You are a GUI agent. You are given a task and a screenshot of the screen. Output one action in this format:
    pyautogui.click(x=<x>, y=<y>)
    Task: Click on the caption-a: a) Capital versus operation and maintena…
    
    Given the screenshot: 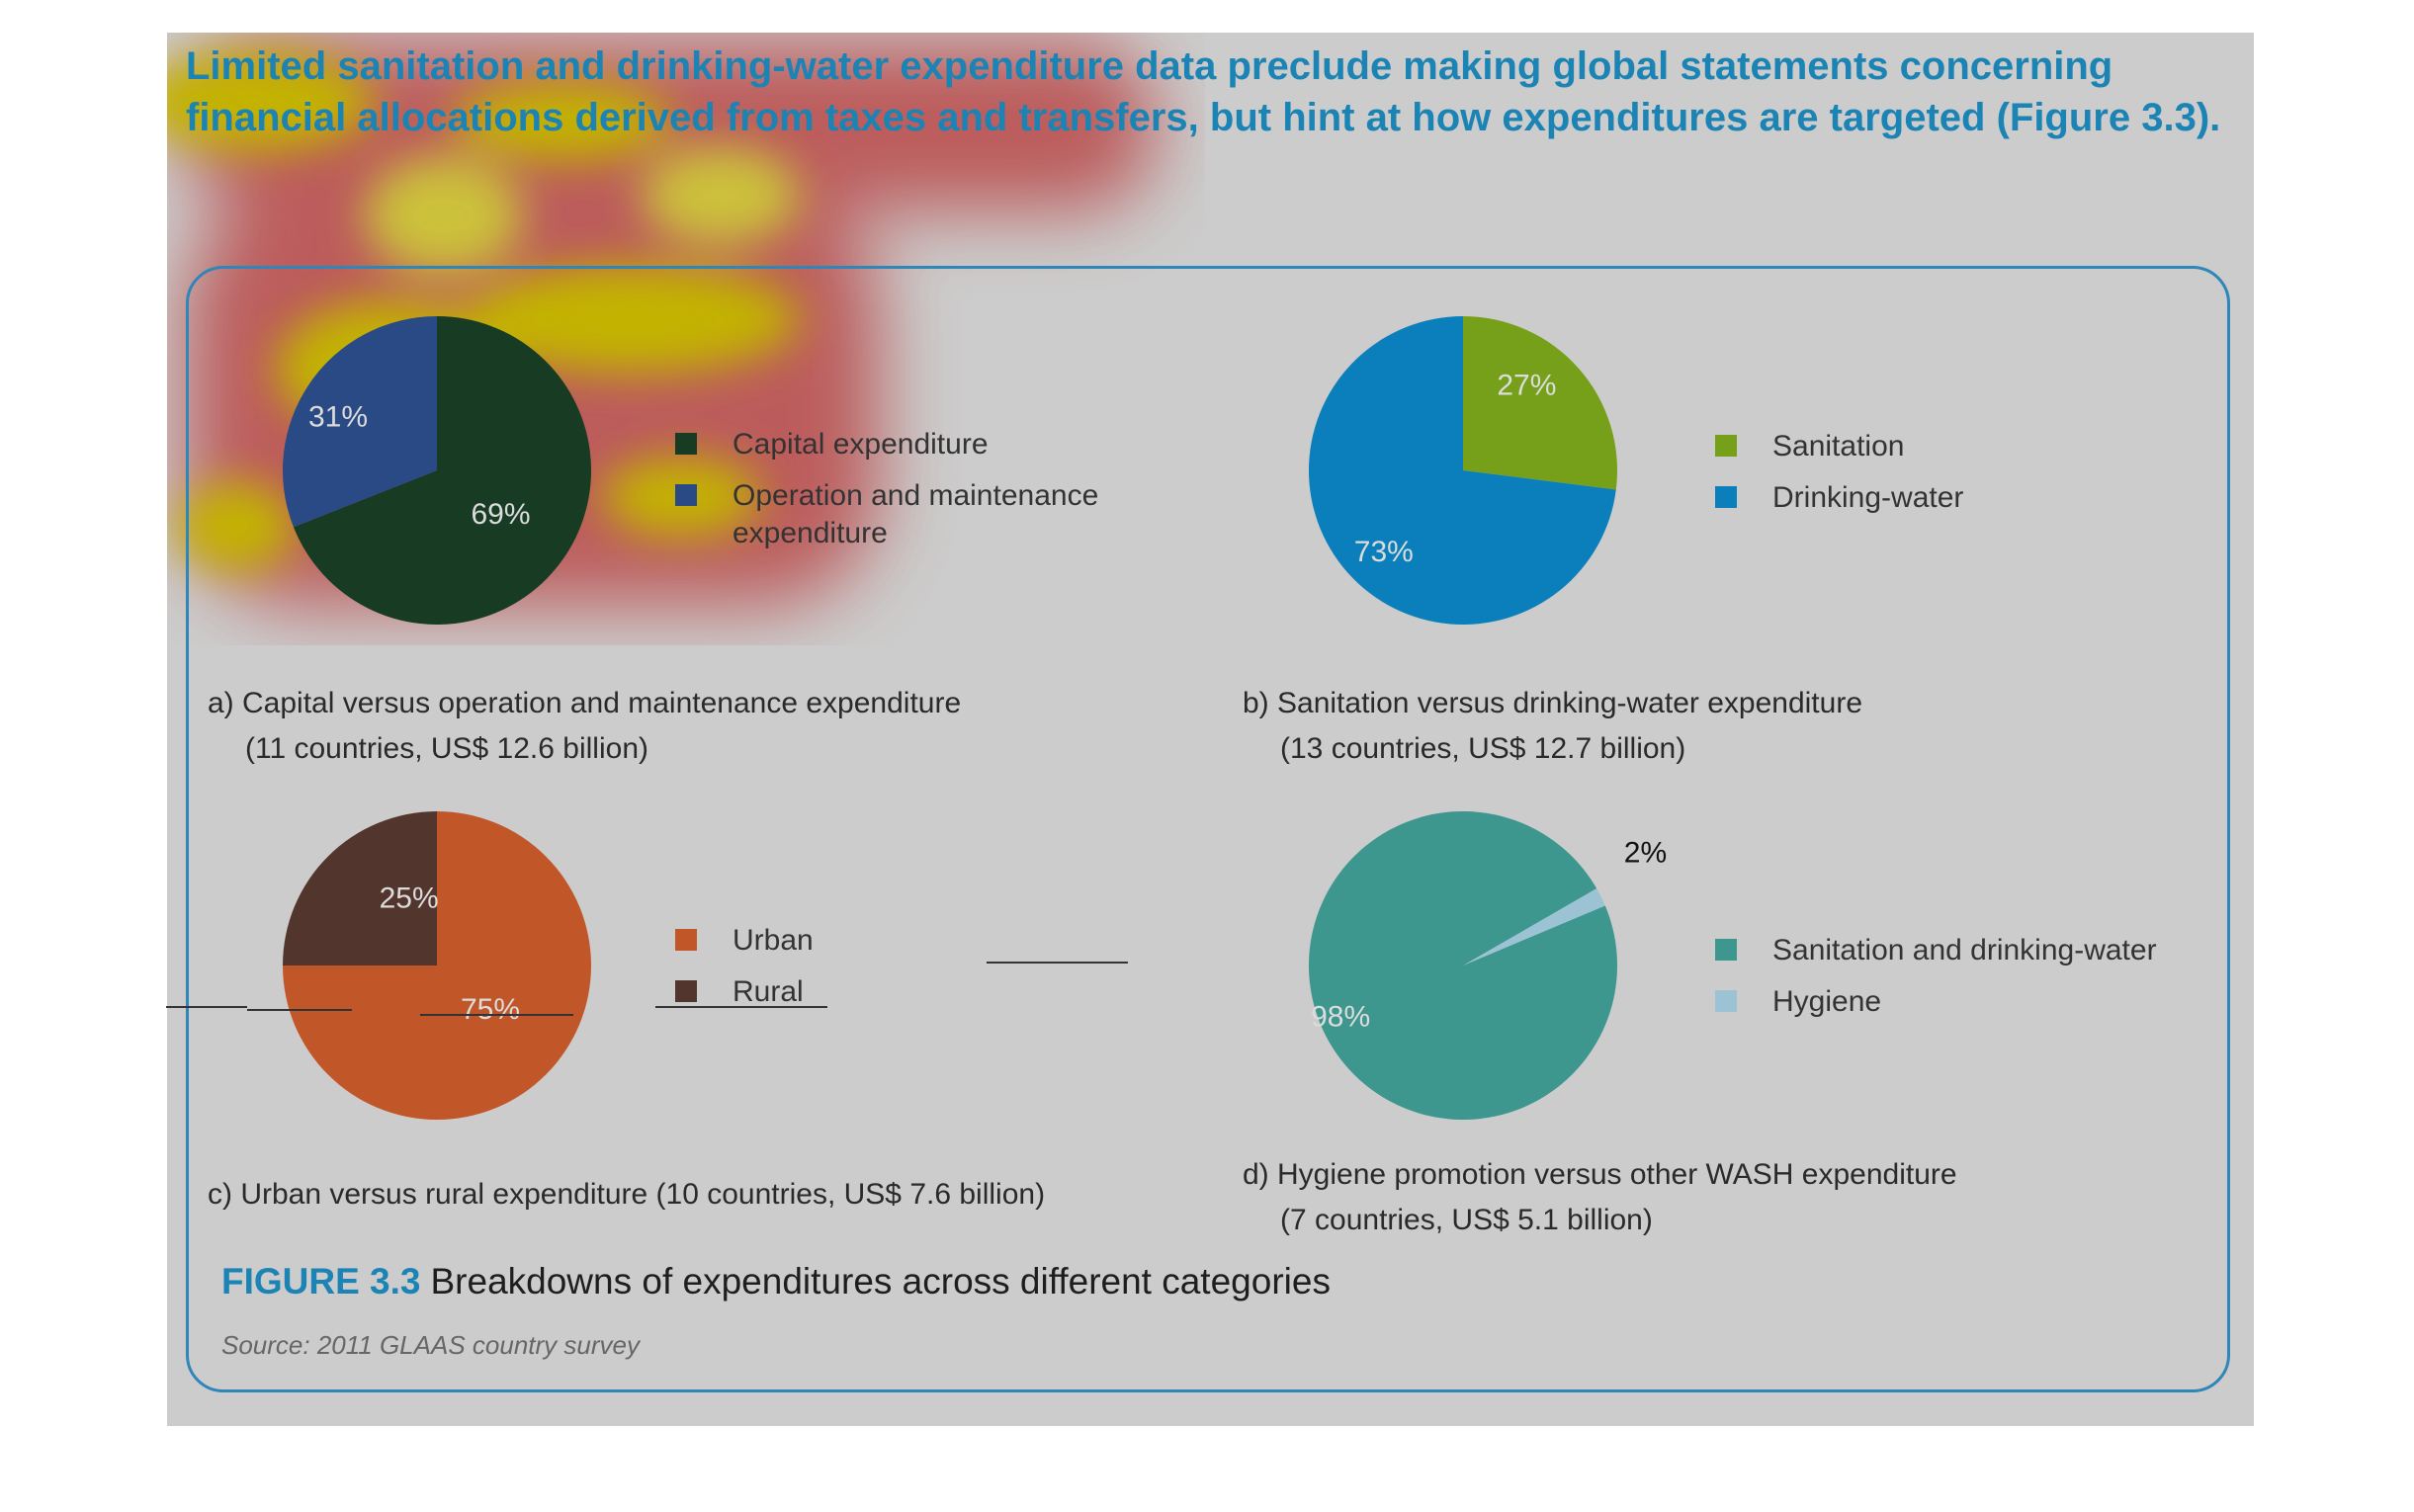 What is the action you would take?
    pyautogui.click(x=584, y=726)
    